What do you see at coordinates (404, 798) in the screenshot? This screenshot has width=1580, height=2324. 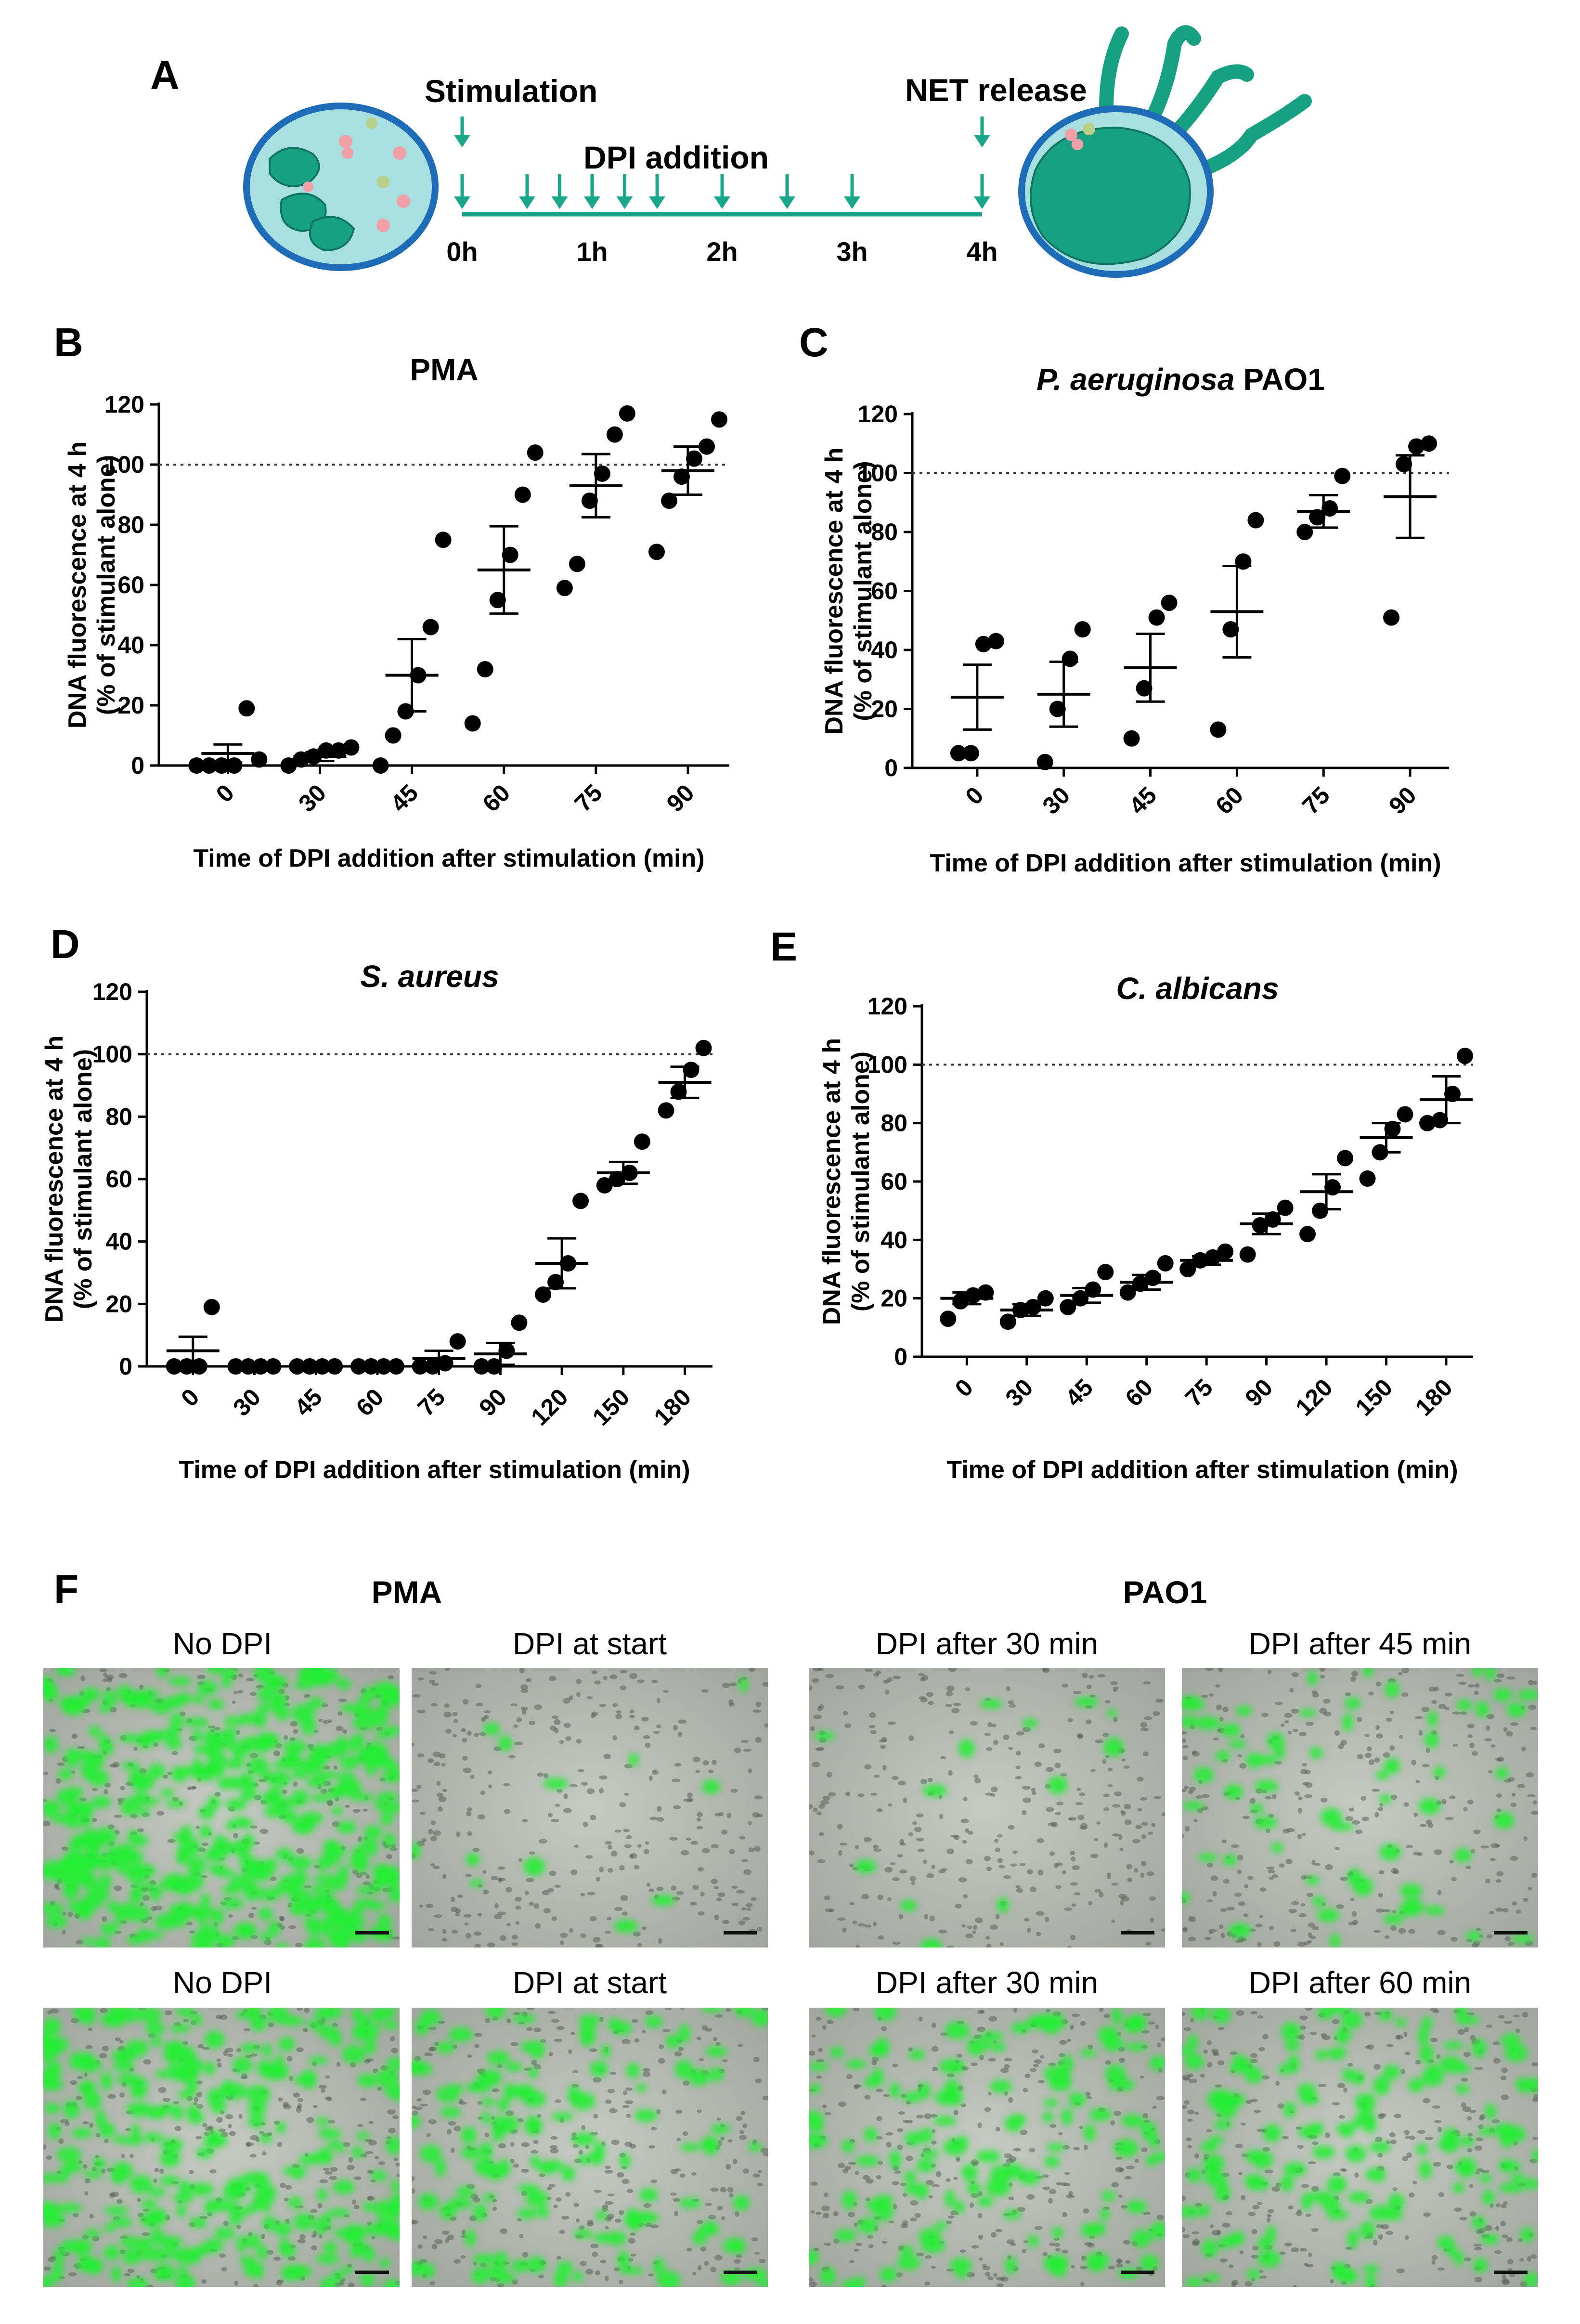 I see `x-tick-label: 45` at bounding box center [404, 798].